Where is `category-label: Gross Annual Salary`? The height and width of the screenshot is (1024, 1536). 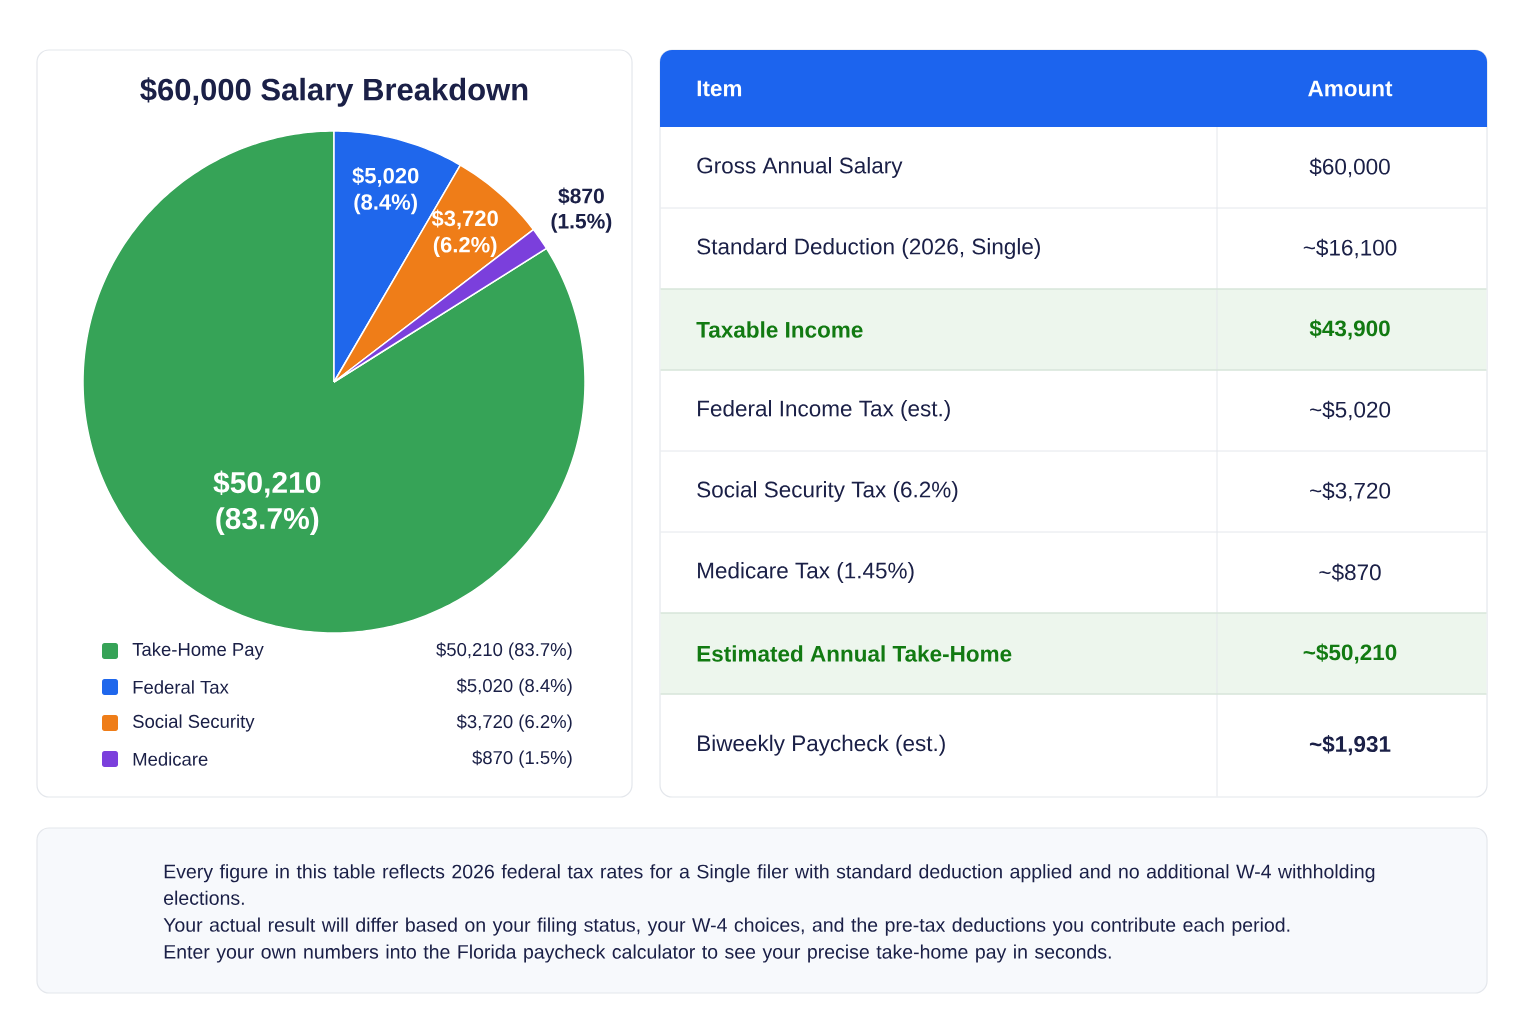
category-label: Gross Annual Salary is located at coordinates (800, 167).